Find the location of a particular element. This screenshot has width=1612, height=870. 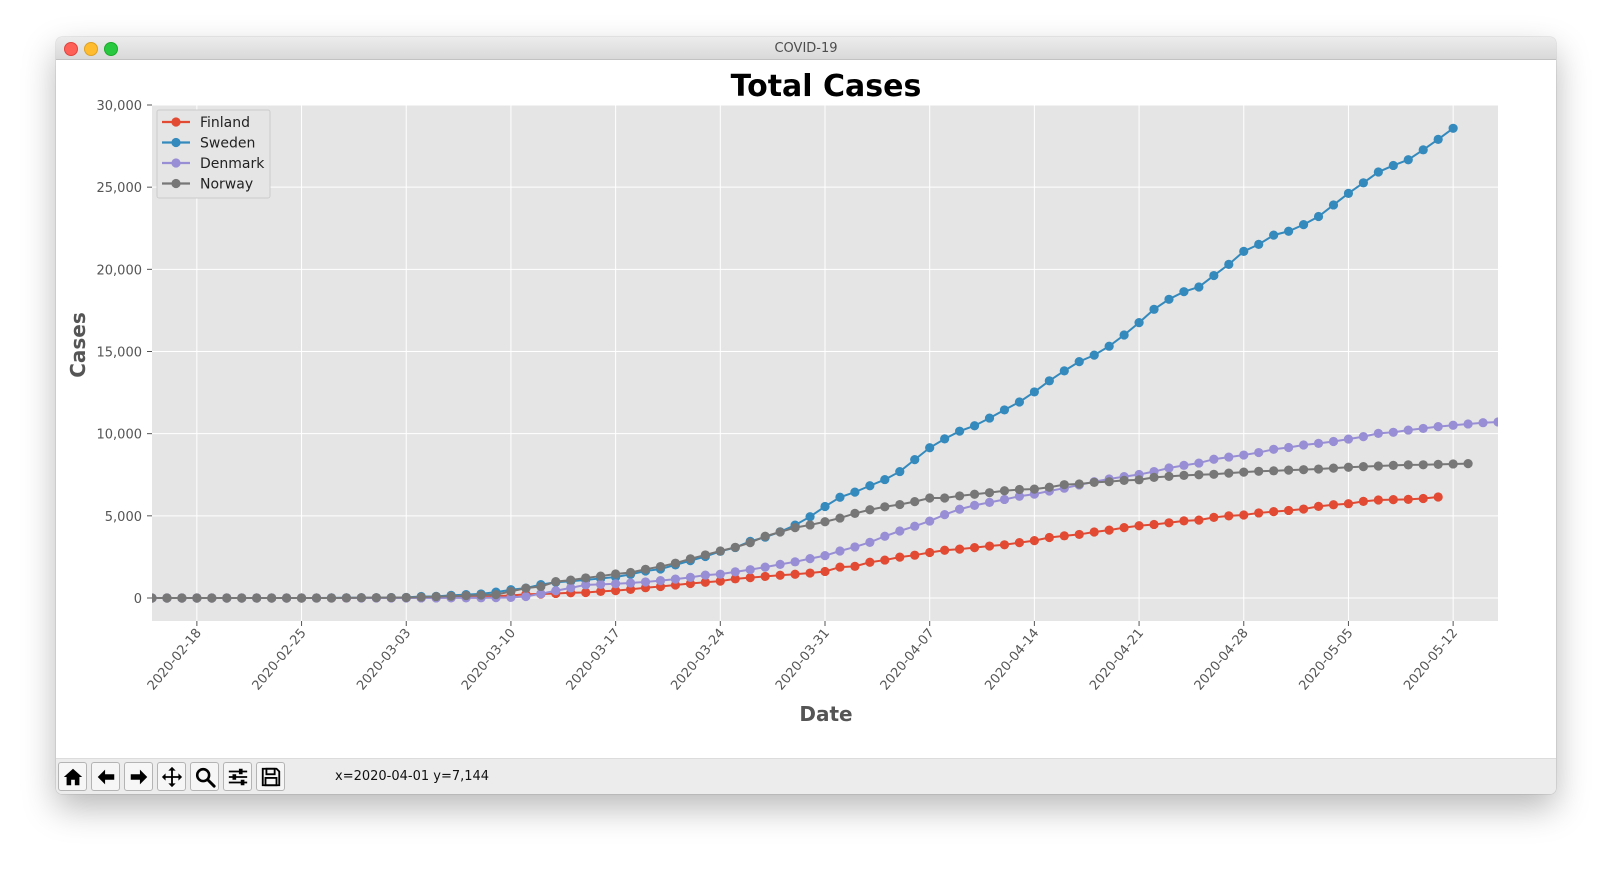

arrow-right-icon is located at coordinates (138, 776).